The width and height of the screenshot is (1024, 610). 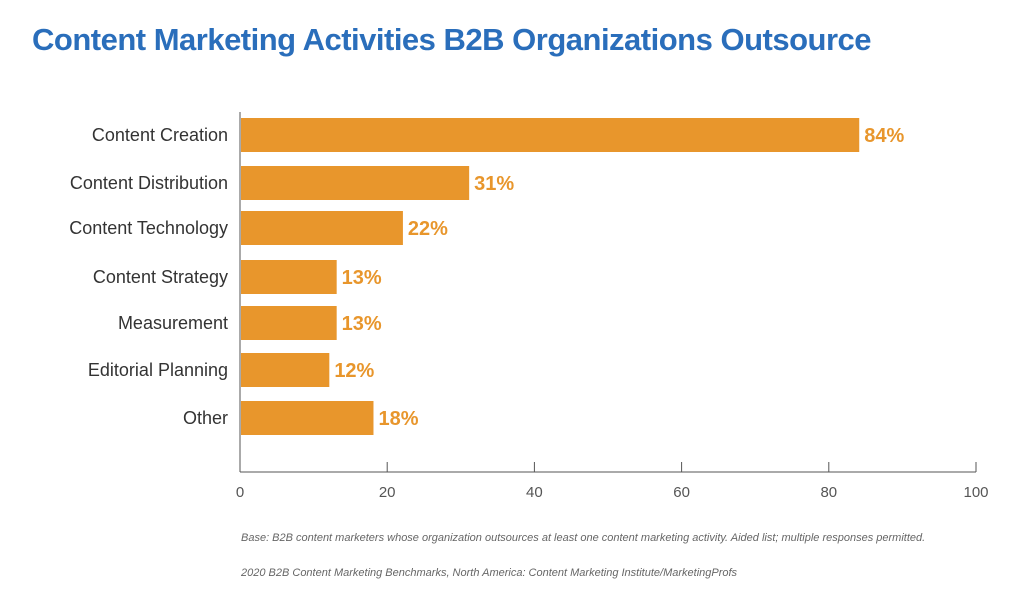 What do you see at coordinates (205, 418) in the screenshot?
I see `category-label: Other` at bounding box center [205, 418].